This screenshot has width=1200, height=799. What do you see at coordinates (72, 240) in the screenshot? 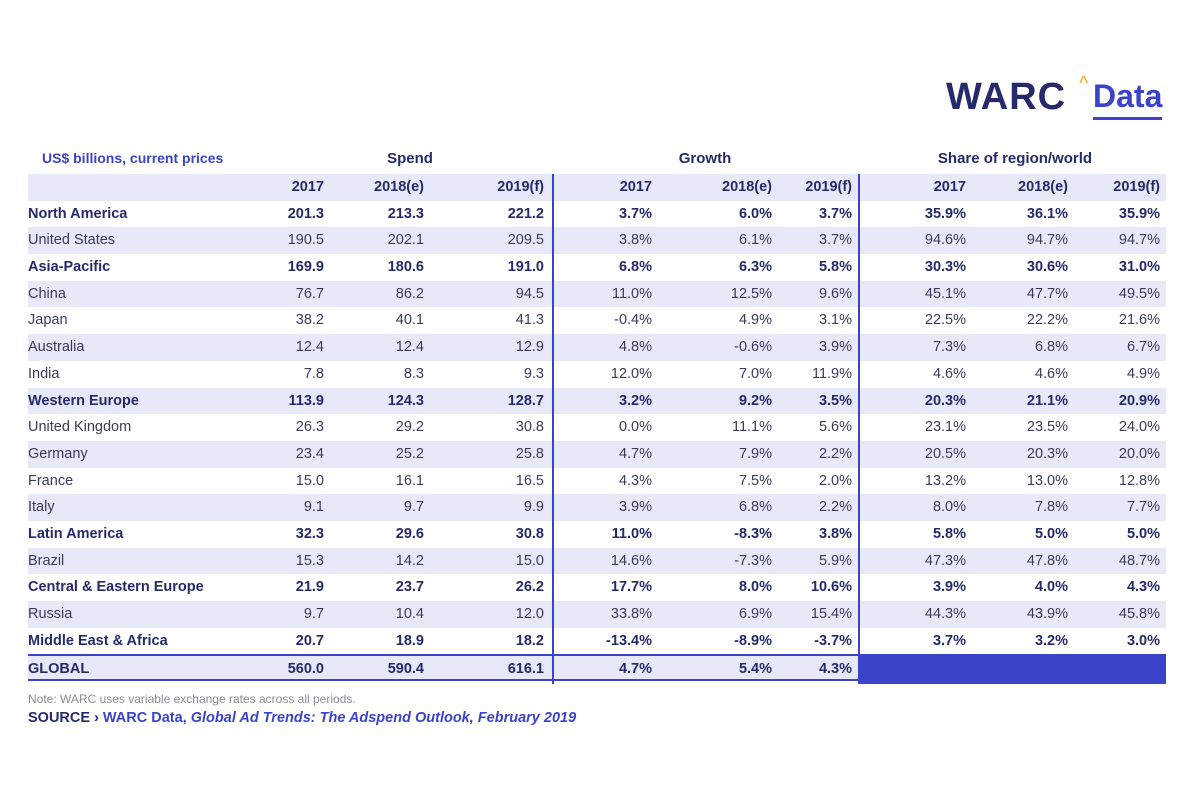
I see `row-label: United States` at bounding box center [72, 240].